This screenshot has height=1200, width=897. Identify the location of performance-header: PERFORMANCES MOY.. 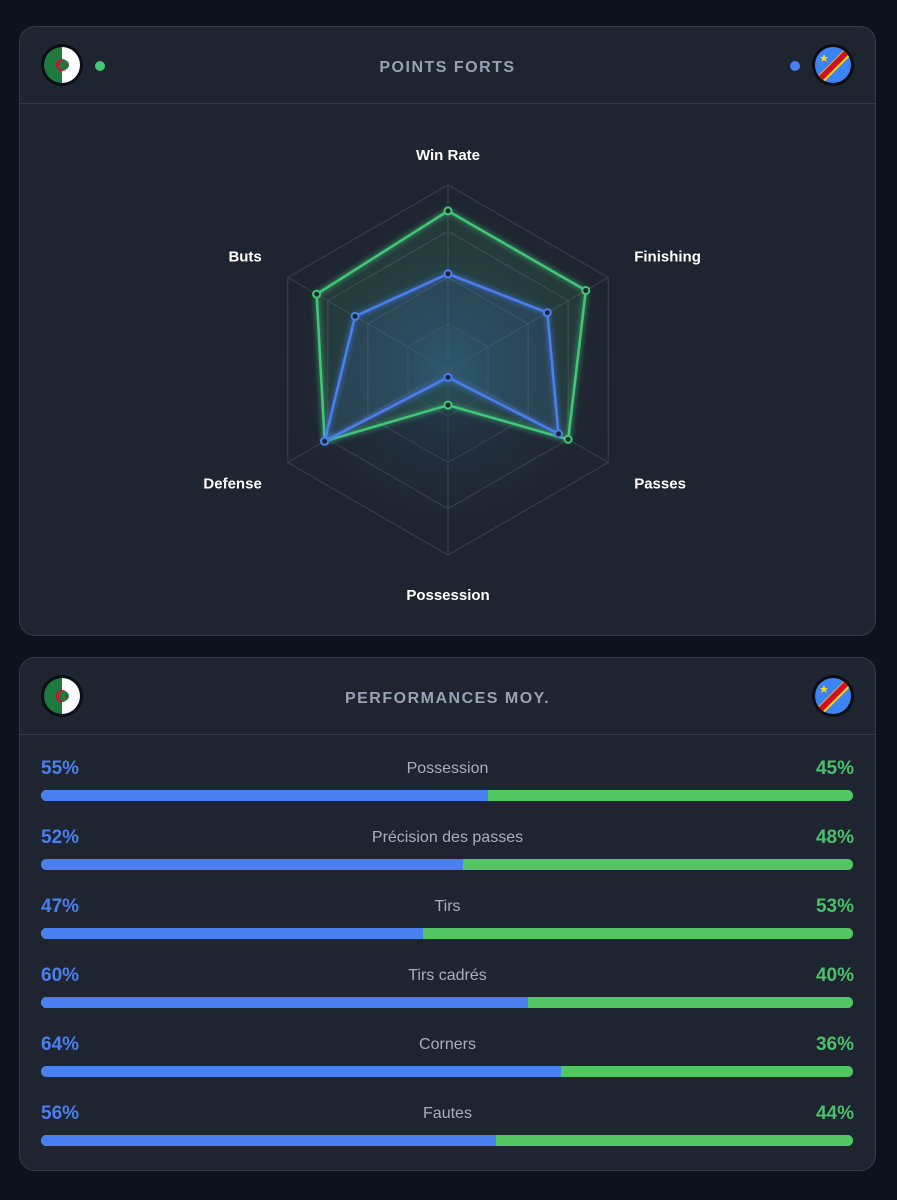
(447, 696).